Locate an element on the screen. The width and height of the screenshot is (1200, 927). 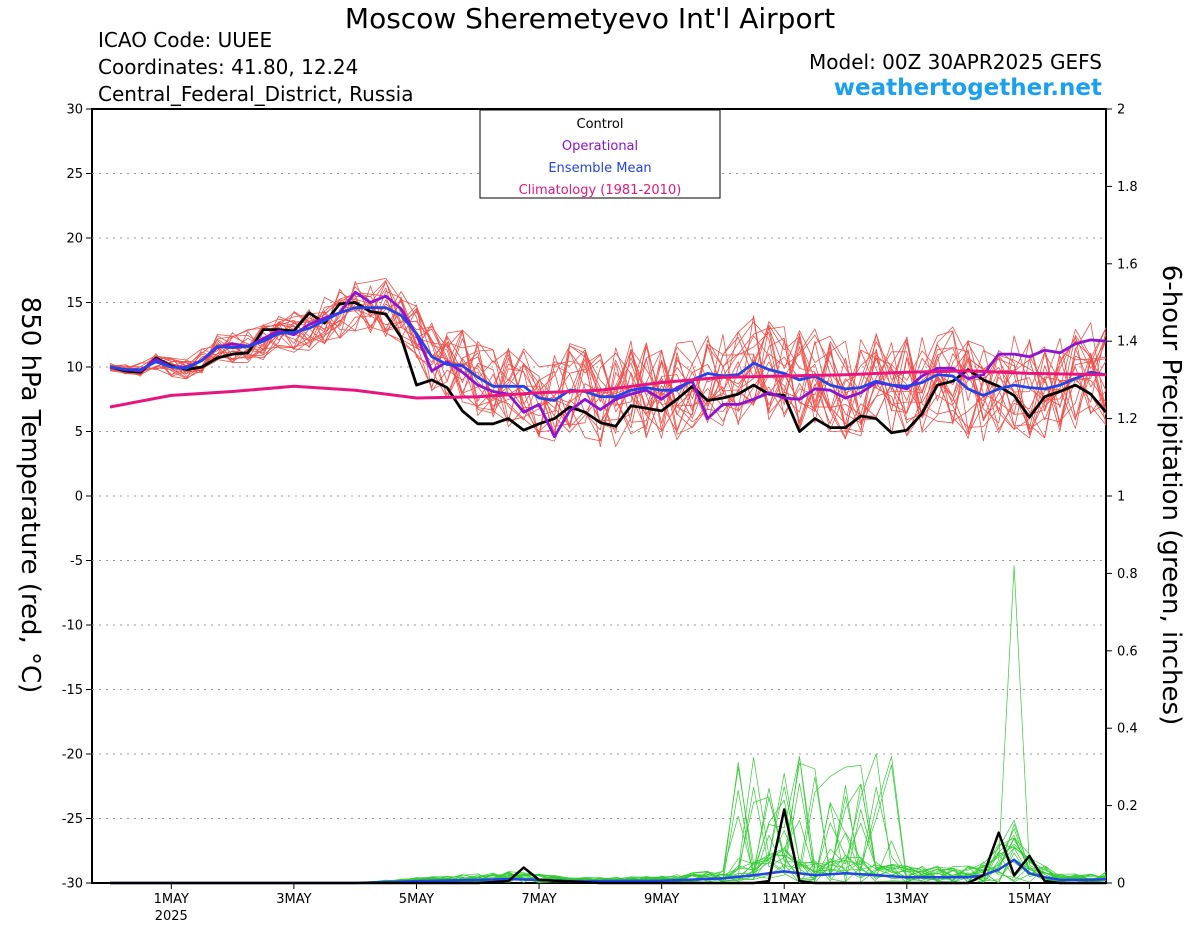
series-operational is located at coordinates (608, 364).